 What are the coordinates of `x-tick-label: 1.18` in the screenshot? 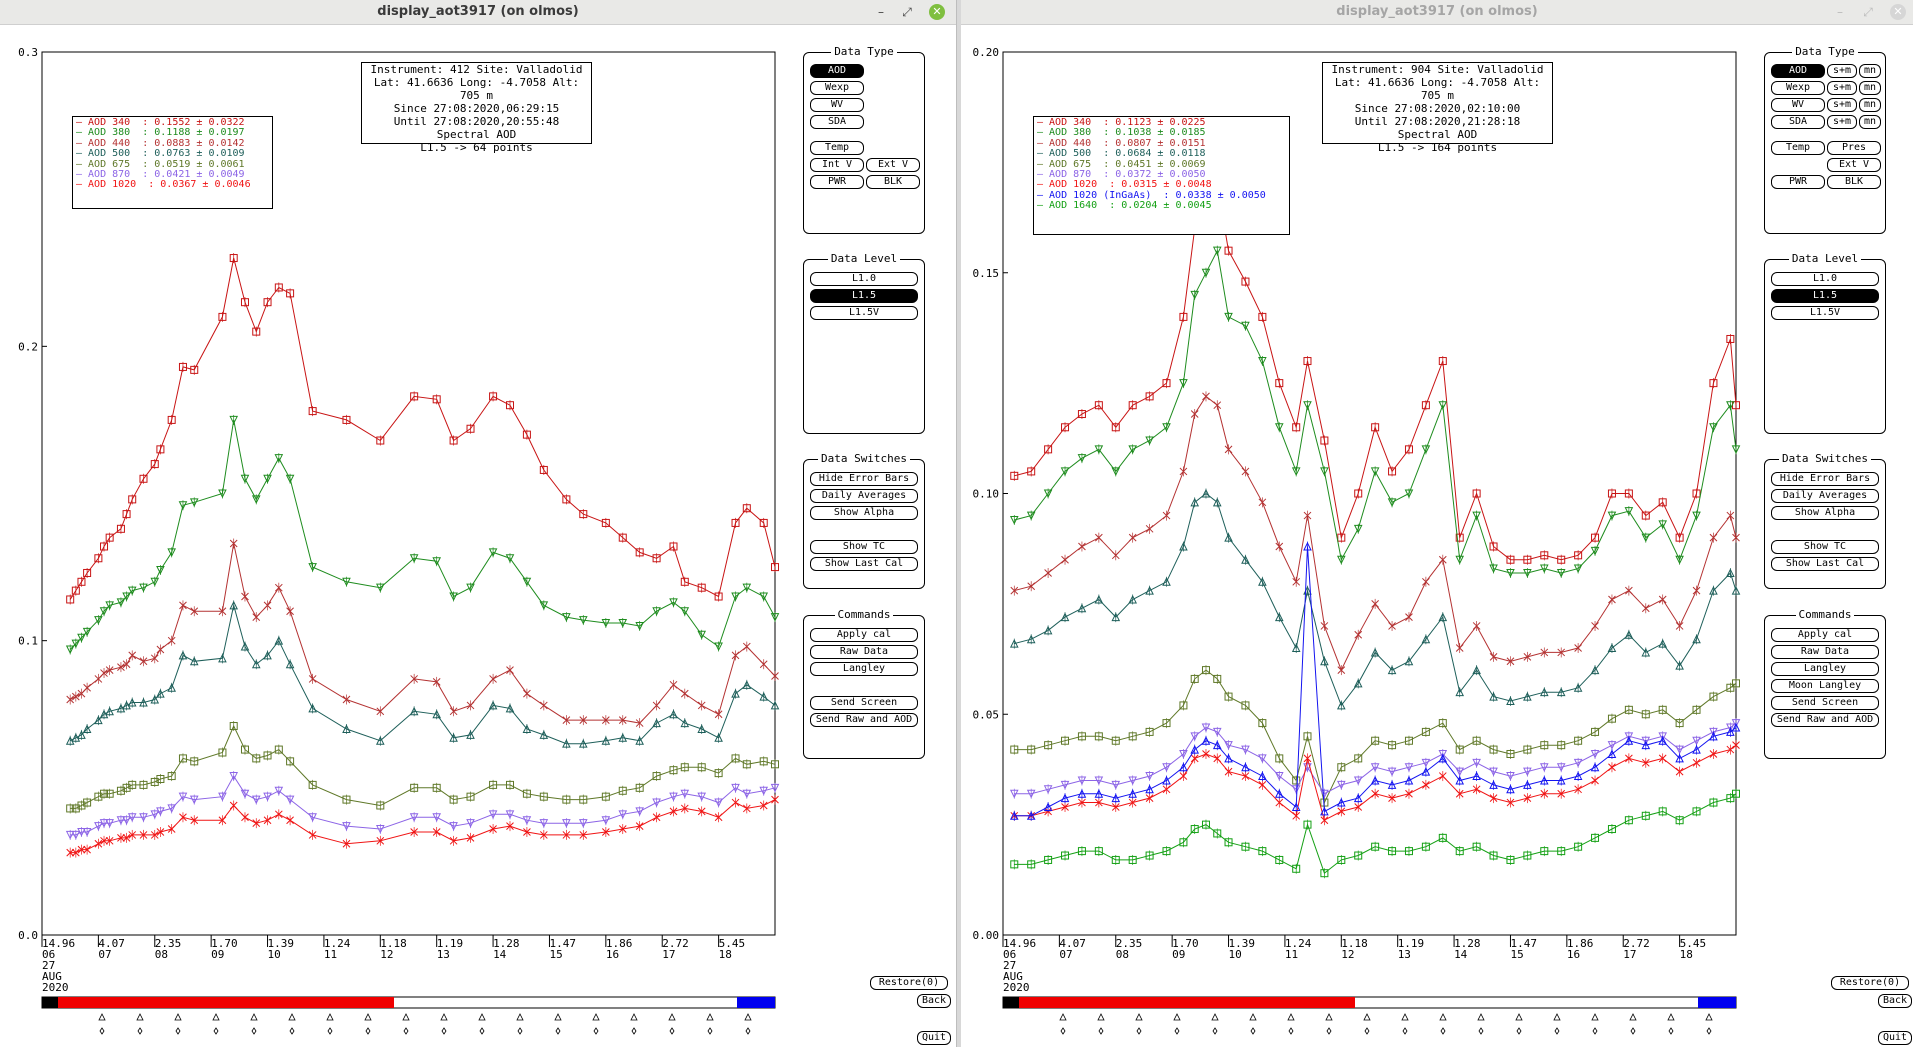 It's located at (393, 943).